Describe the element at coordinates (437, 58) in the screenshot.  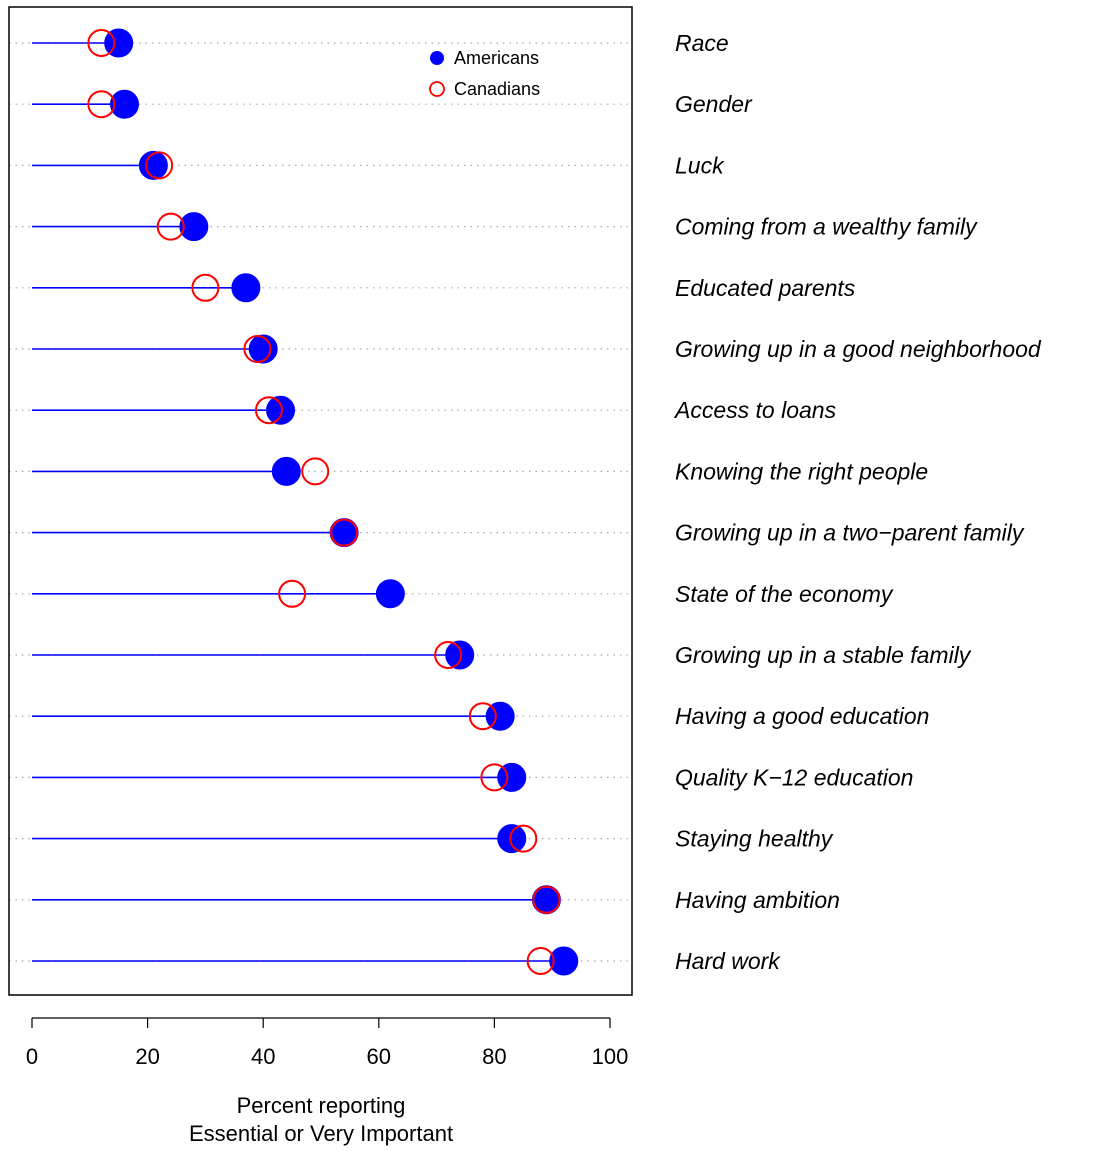
I see `legend-marker-americans` at that location.